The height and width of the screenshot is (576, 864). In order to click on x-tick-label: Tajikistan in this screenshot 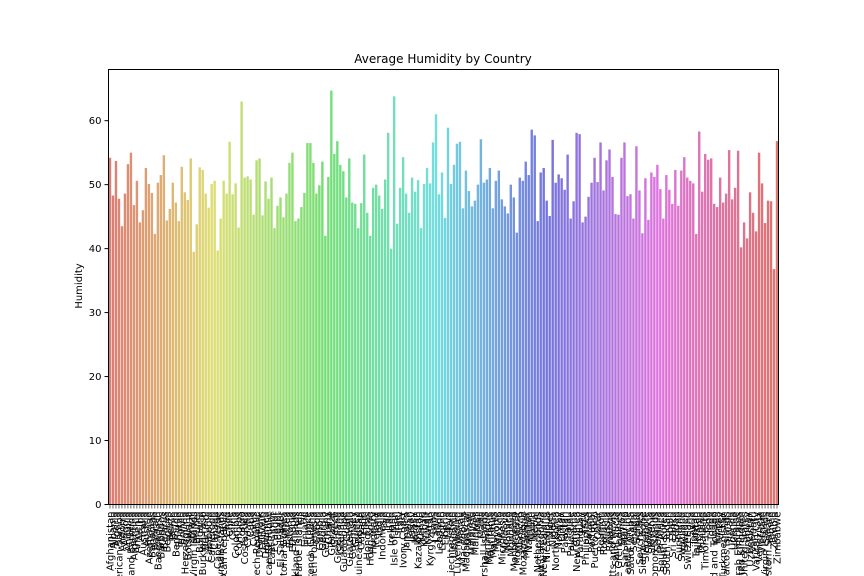, I will do `click(697, 535)`.